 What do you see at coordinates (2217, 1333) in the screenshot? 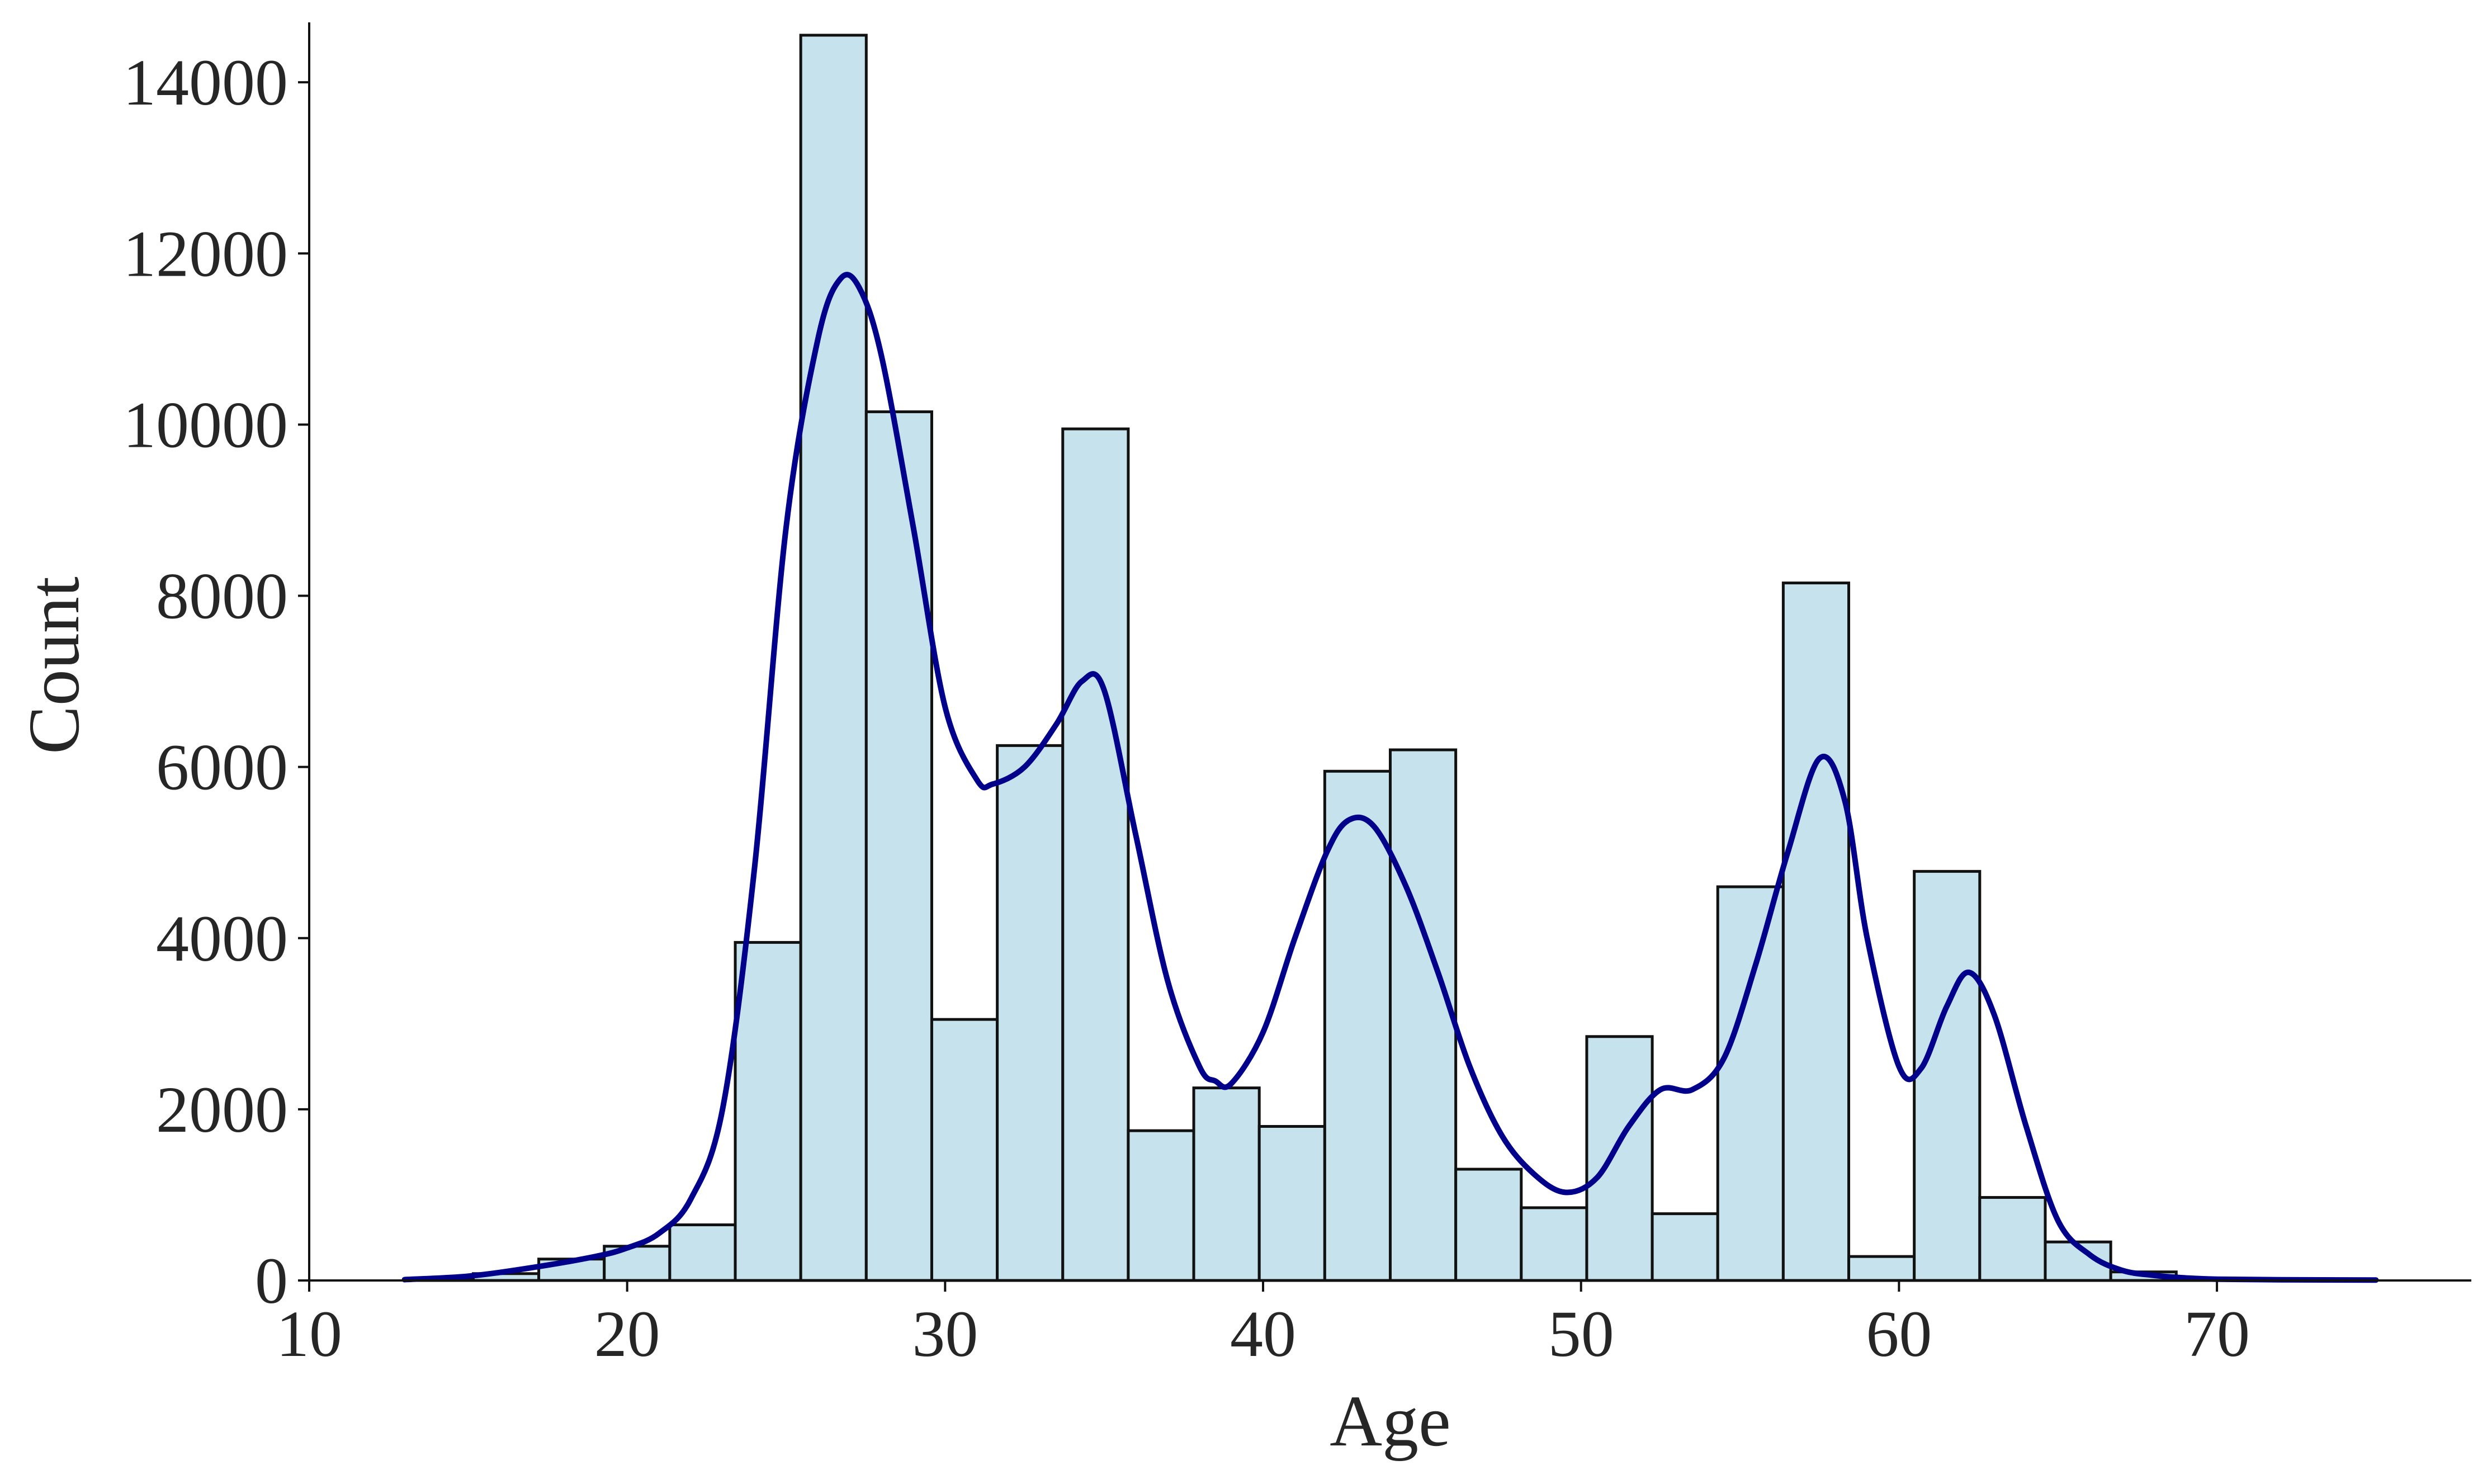
I see `x-tick-label-70: 70` at bounding box center [2217, 1333].